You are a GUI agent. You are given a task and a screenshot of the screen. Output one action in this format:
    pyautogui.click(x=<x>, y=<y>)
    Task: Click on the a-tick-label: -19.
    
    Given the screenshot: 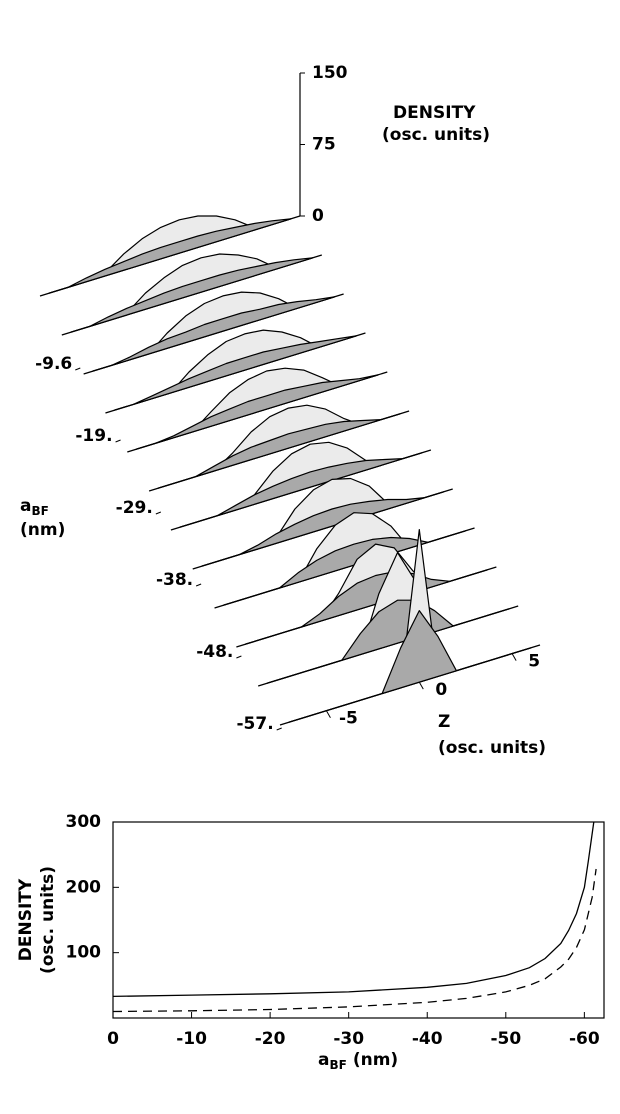 What is the action you would take?
    pyautogui.click(x=93, y=436)
    